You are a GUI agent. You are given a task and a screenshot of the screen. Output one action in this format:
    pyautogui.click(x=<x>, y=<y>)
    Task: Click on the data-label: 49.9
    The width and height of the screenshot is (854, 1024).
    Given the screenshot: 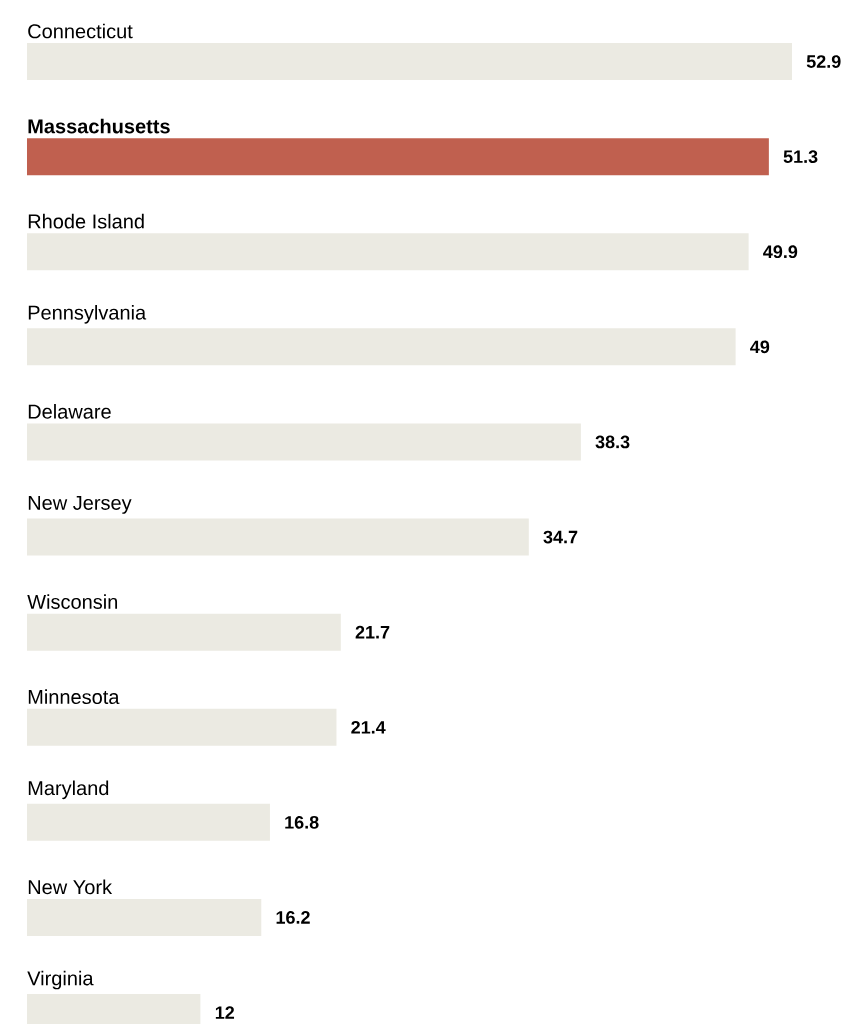 What is the action you would take?
    pyautogui.click(x=780, y=252)
    